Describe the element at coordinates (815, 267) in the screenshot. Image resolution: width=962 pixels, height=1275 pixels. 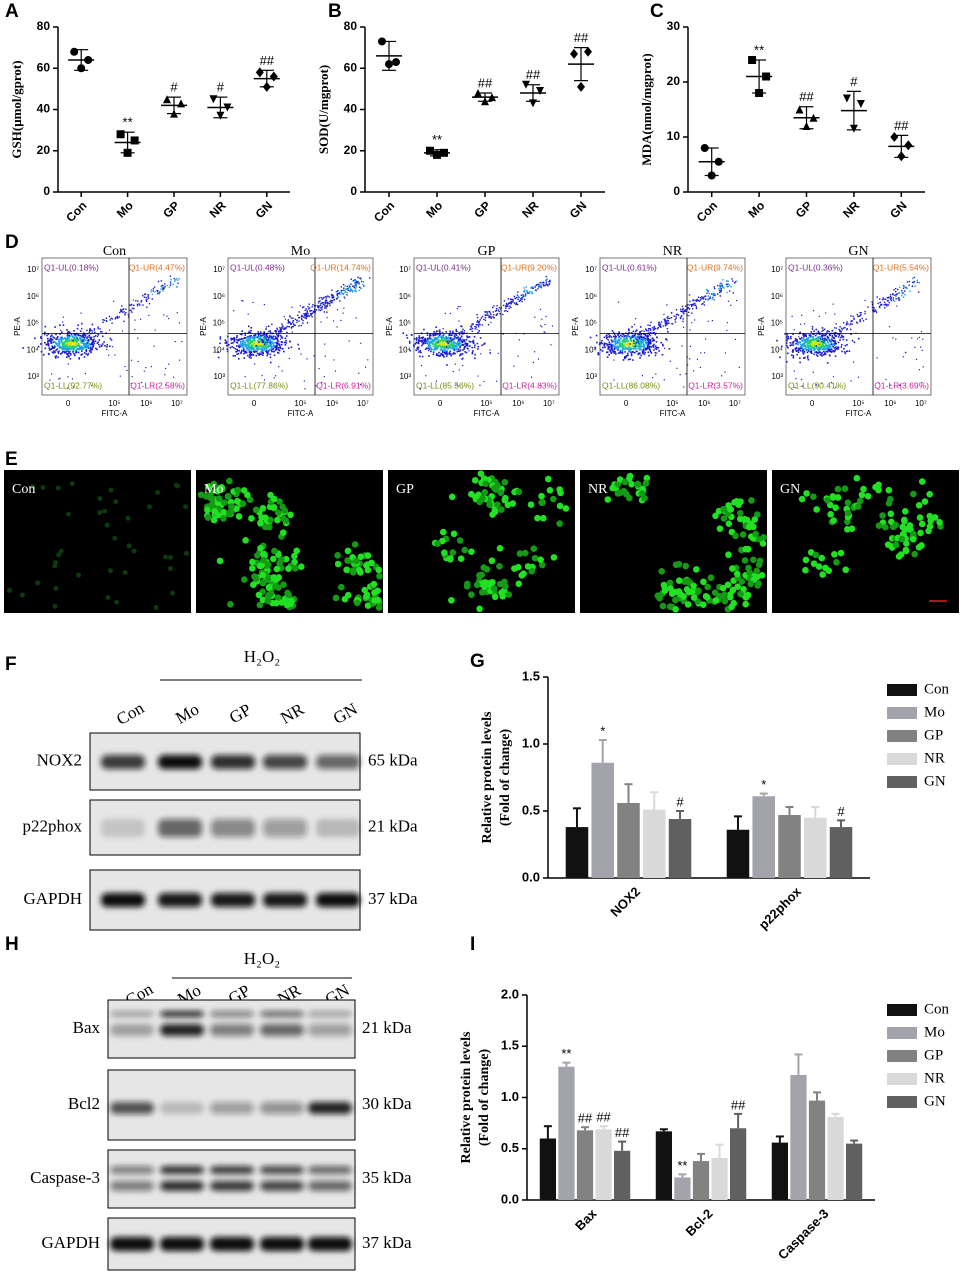
I see `quadrant-label: Q1-UL(0.36%)` at that location.